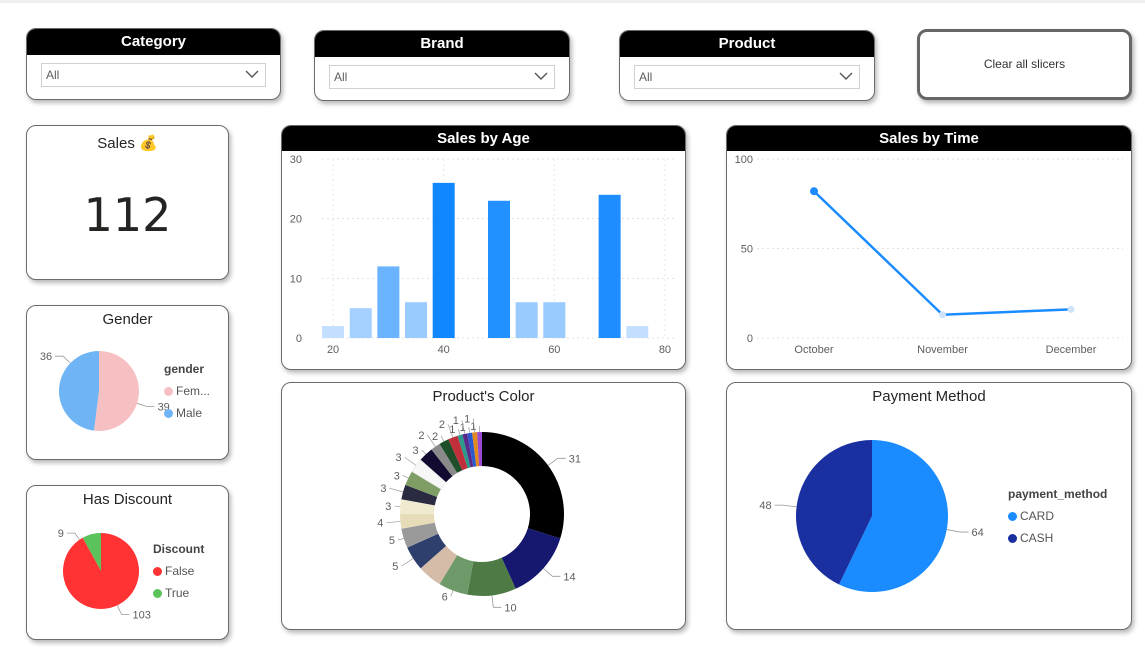 The image size is (1145, 652). Describe the element at coordinates (444, 350) in the screenshot. I see `x-tick-label: 40` at that location.